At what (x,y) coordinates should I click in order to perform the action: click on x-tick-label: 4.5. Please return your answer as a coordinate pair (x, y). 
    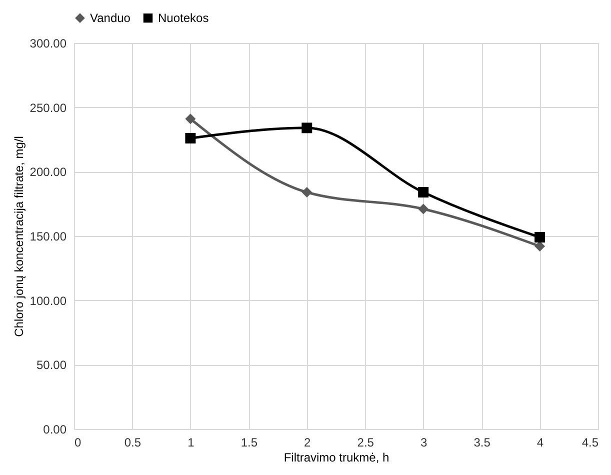
    Looking at the image, I should click on (590, 443).